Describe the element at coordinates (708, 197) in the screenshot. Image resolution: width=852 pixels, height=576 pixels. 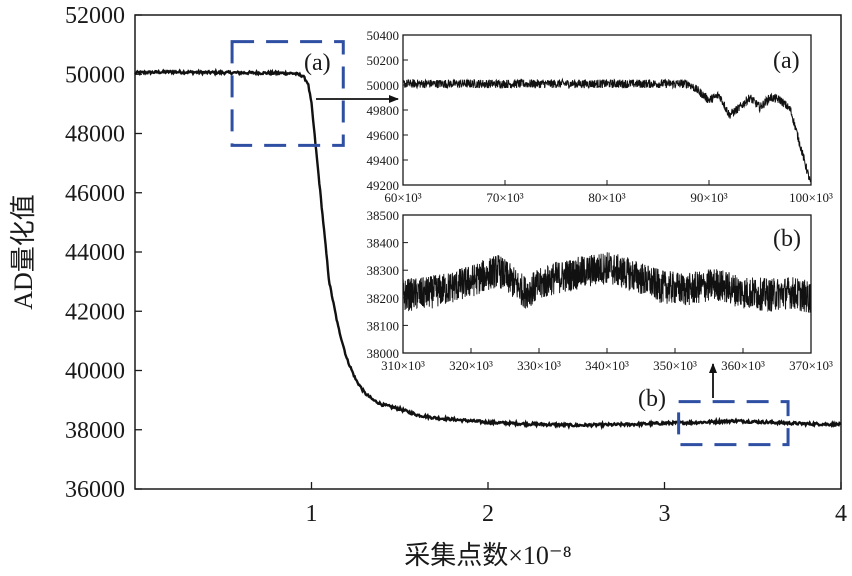
I see `inset-a-x-tick-label: 90×10³` at that location.